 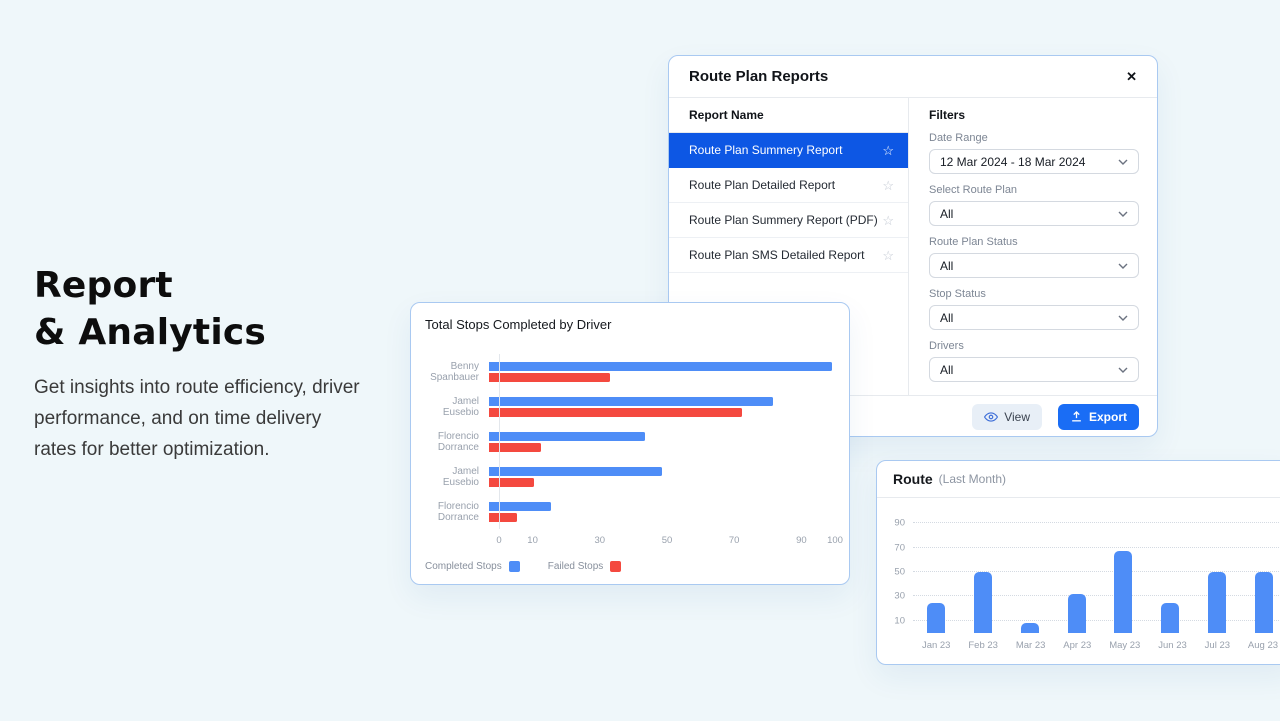 What do you see at coordinates (103, 285) in the screenshot?
I see `page-title-line1: Report` at bounding box center [103, 285].